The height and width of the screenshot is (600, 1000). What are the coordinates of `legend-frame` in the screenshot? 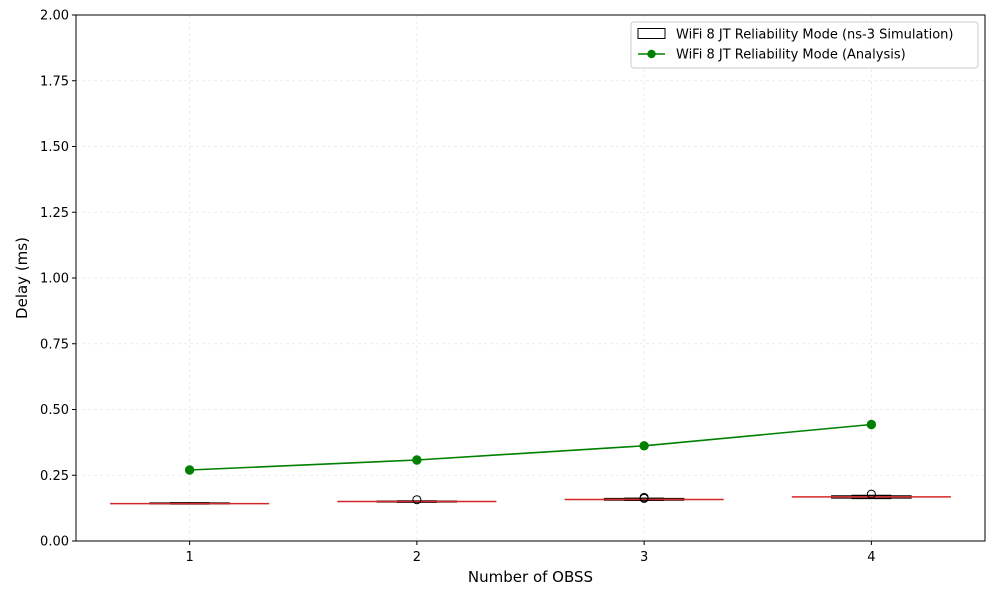 It's located at (804, 45).